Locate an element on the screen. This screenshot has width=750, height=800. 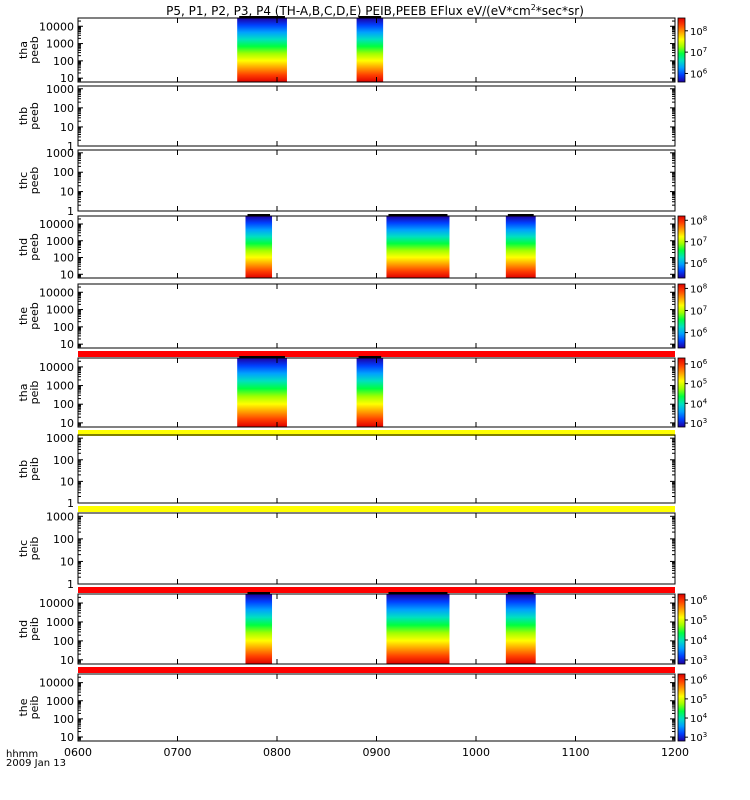
colorbar-tick-label: 10³ is located at coordinates (698, 737).